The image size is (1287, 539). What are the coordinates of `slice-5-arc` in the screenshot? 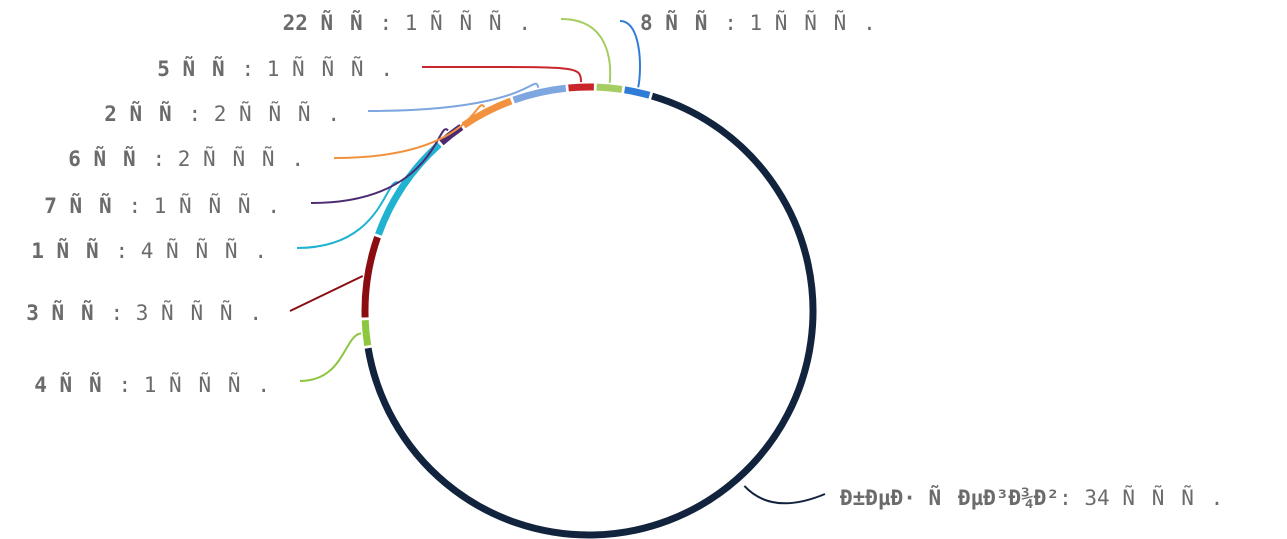 It's located at (487, 113).